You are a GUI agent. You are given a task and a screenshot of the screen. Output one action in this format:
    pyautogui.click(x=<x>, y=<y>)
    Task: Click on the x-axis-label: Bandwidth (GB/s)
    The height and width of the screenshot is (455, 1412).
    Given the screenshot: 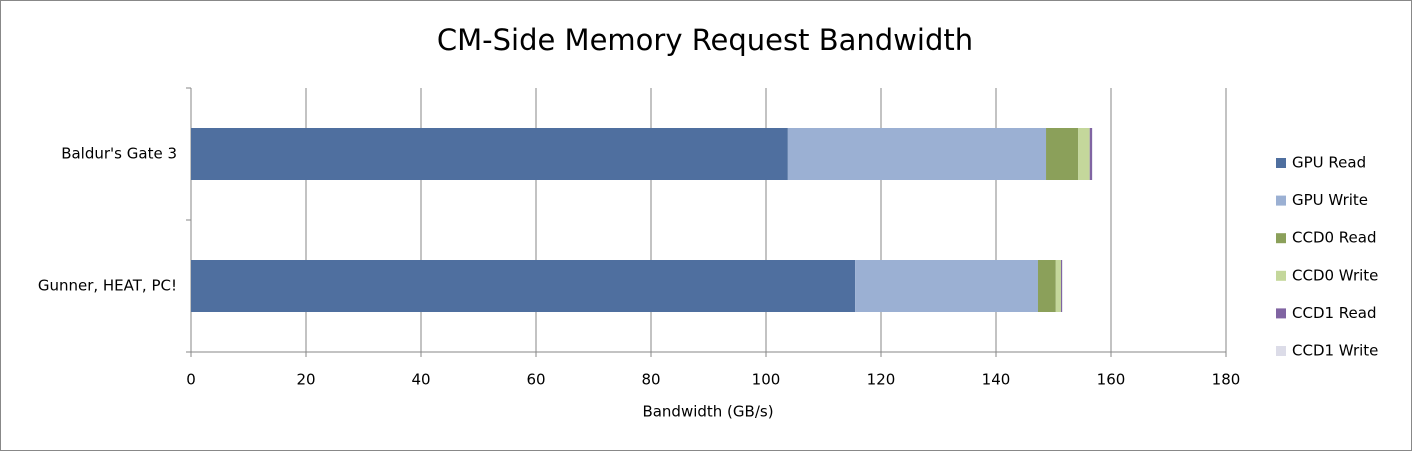 What is the action you would take?
    pyautogui.click(x=707, y=412)
    